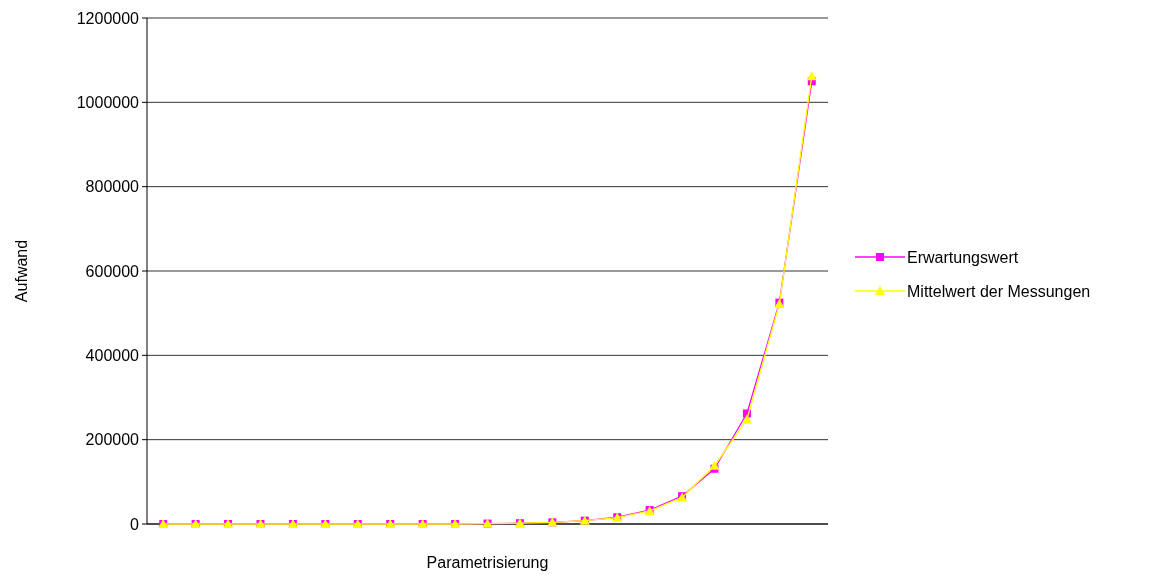 The image size is (1174, 575). What do you see at coordinates (963, 257) in the screenshot?
I see `legend-label: Erwartungswert` at bounding box center [963, 257].